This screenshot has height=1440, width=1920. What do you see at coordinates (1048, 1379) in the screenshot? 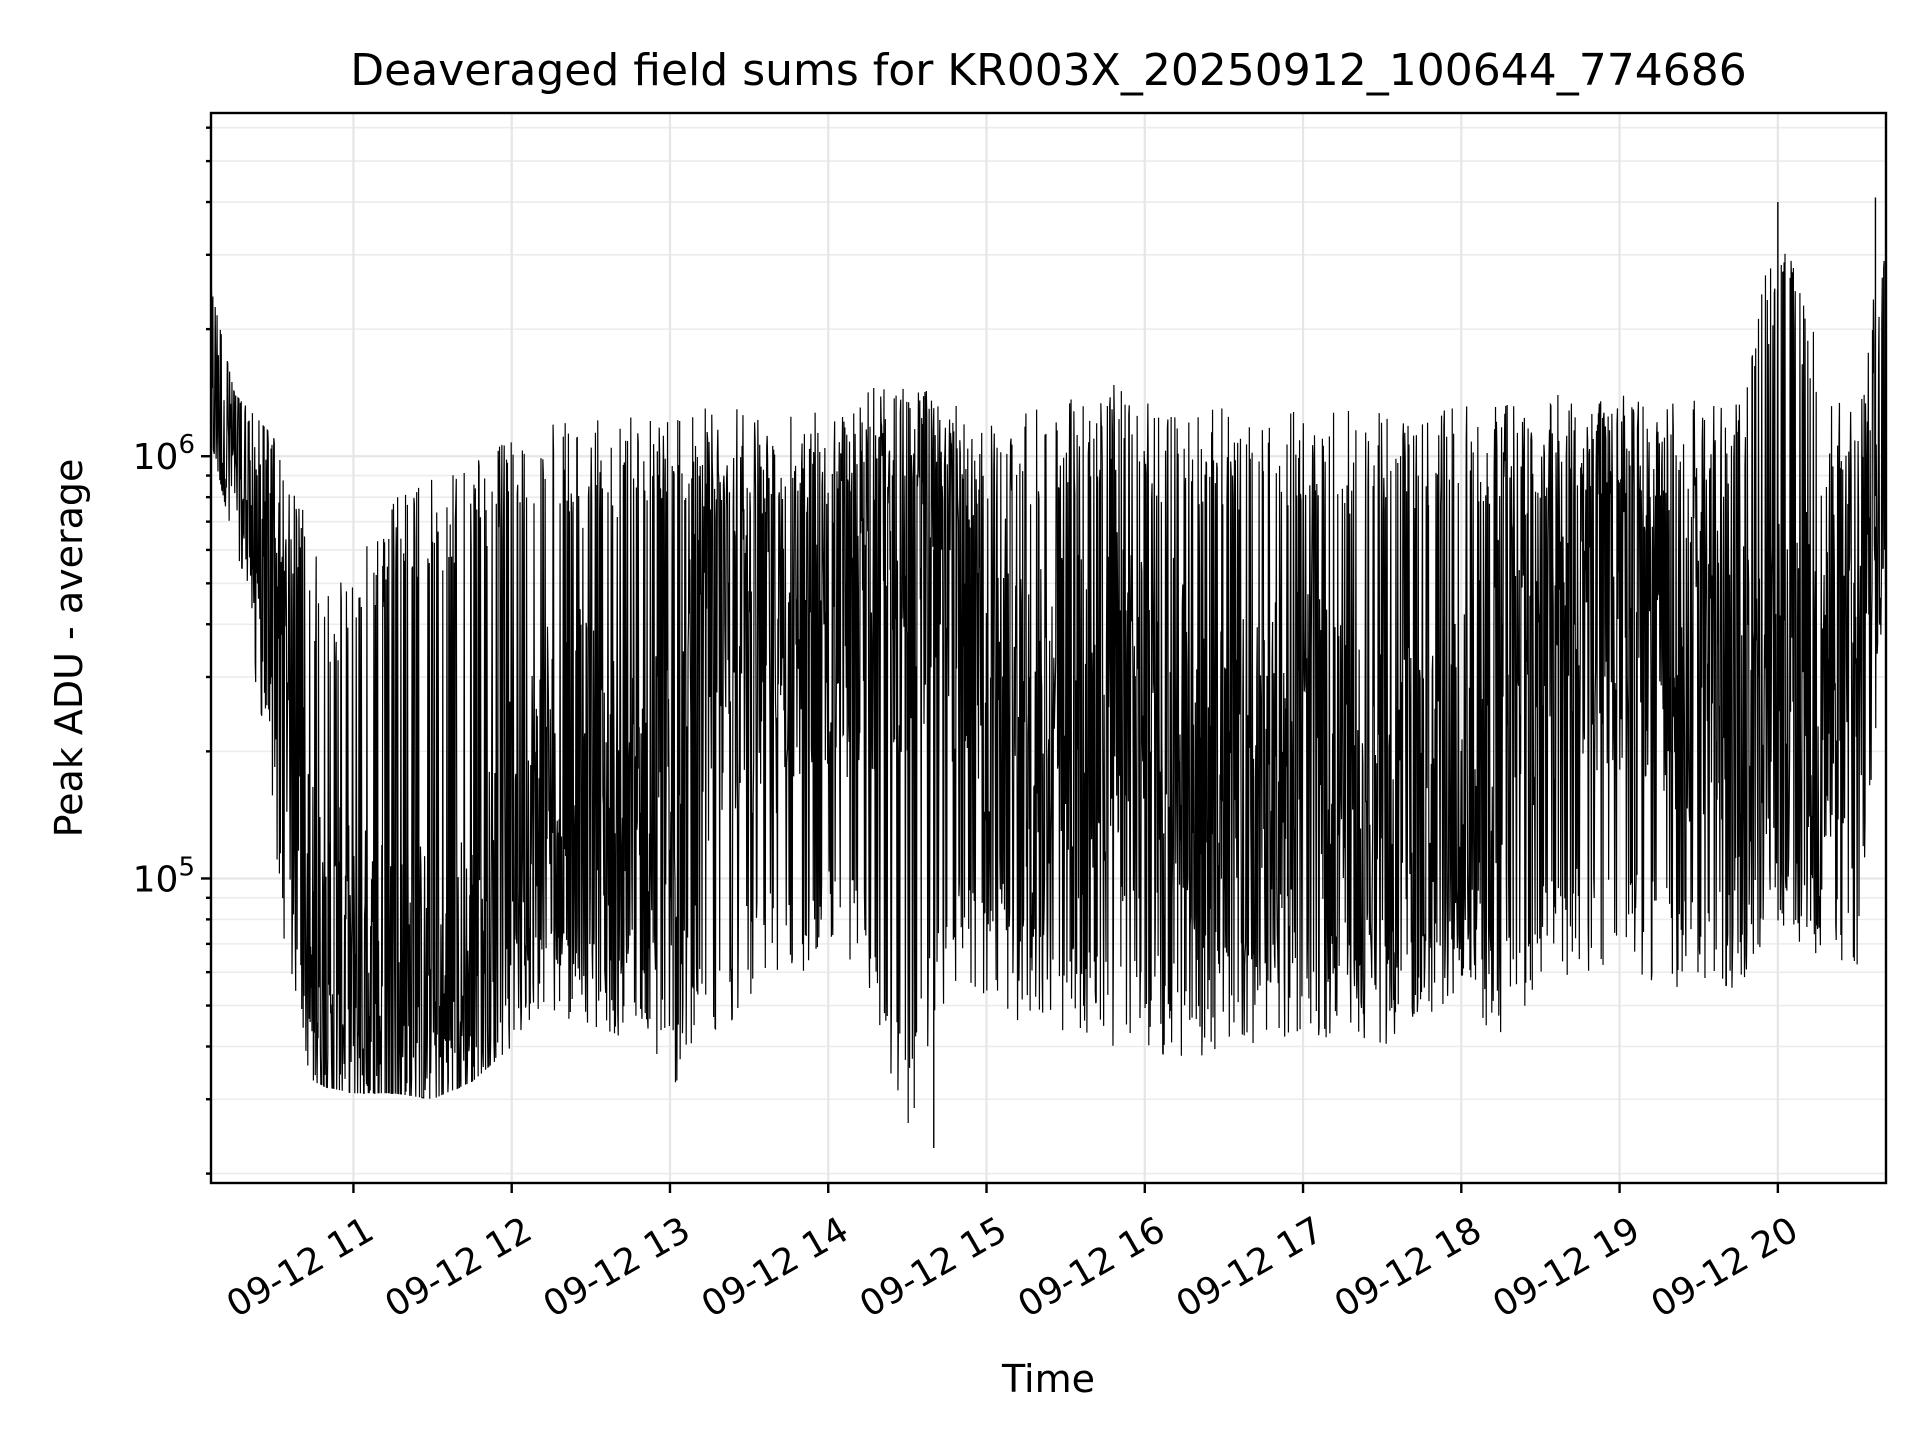
I see `x-axis-label: Time` at bounding box center [1048, 1379].